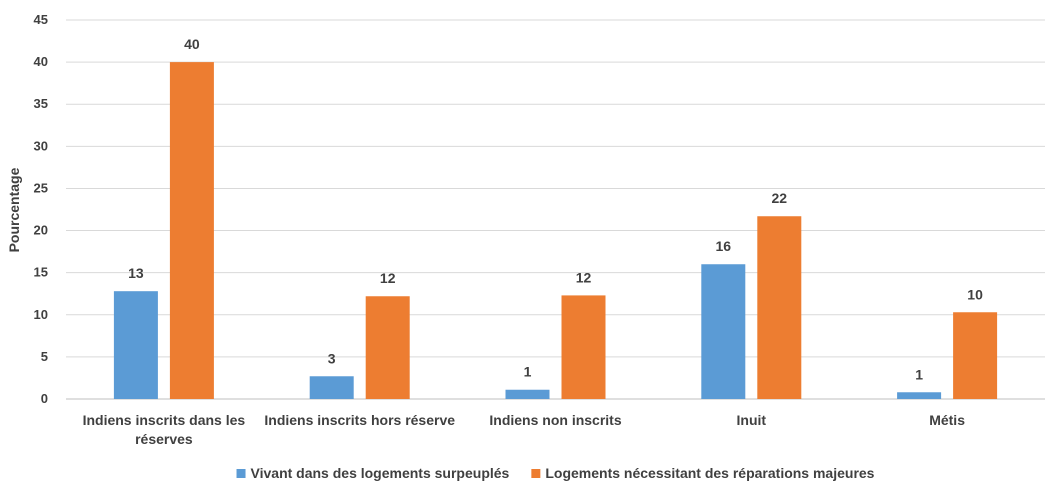  What do you see at coordinates (14, 209) in the screenshot?
I see `y-axis-title: Pourcentage` at bounding box center [14, 209].